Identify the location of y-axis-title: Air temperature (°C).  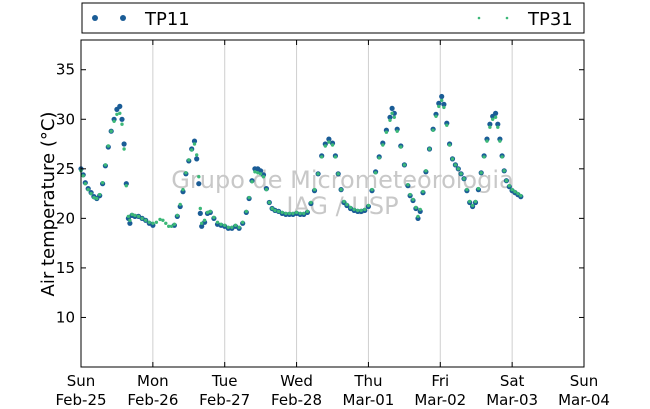
(48, 204).